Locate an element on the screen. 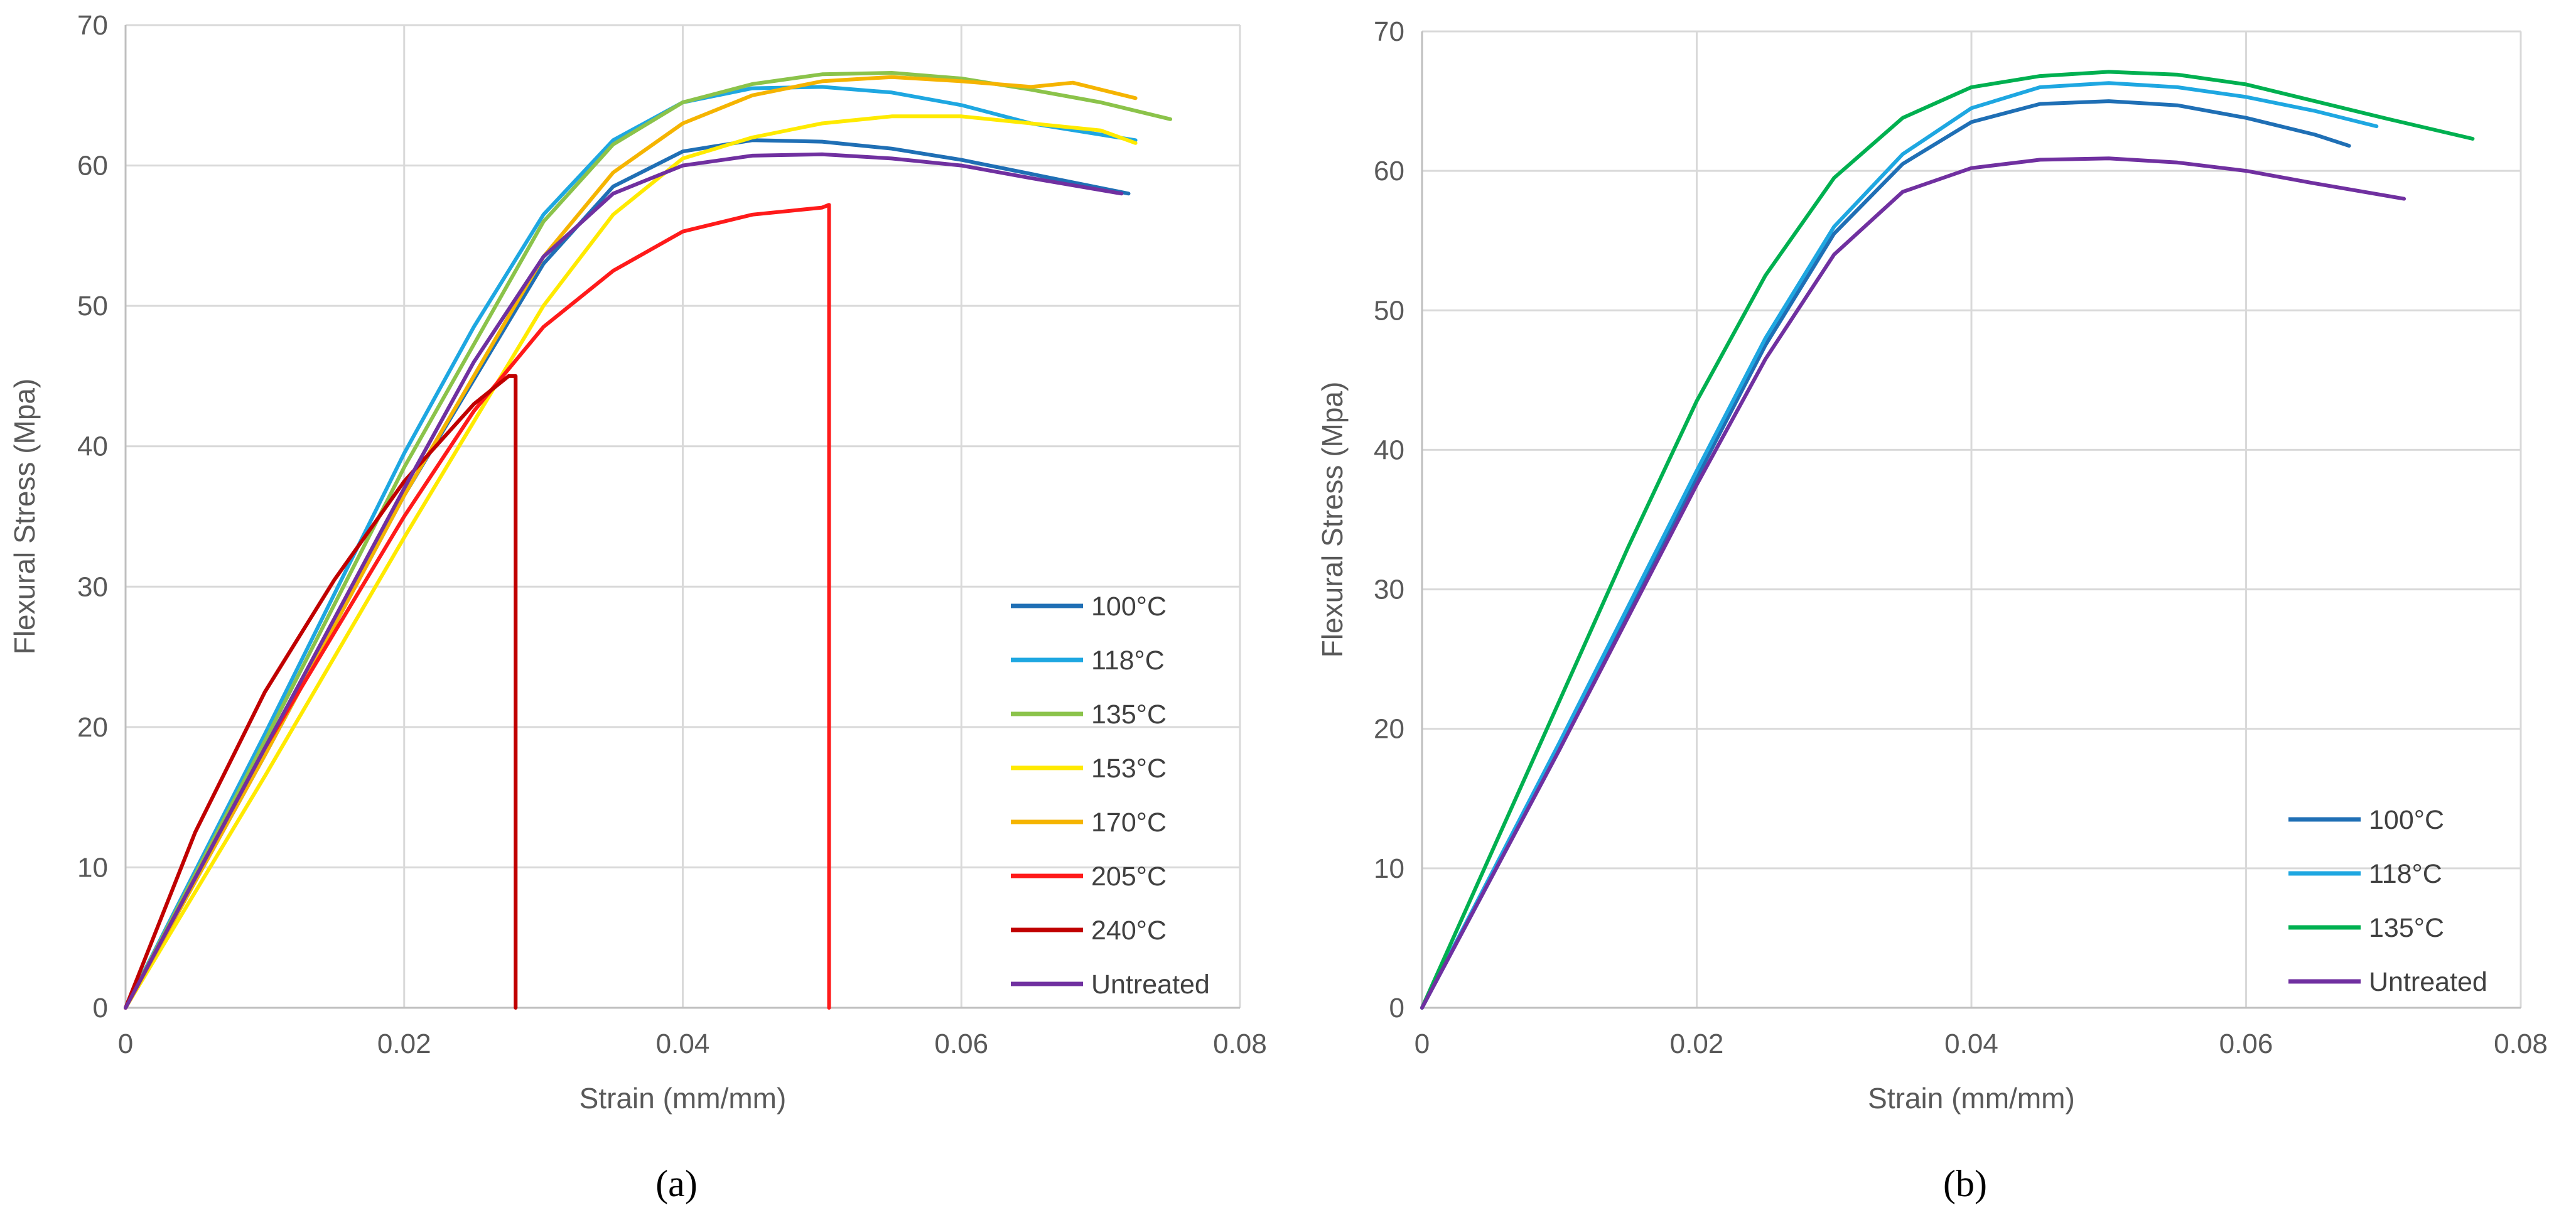 Image resolution: width=2576 pixels, height=1215 pixels. legend-label: 153°C is located at coordinates (1129, 768).